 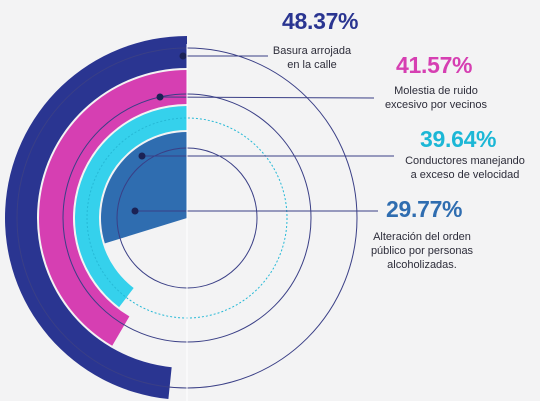 I want to click on category-label-basura: Basura arrojada en la calle, so click(x=312, y=58).